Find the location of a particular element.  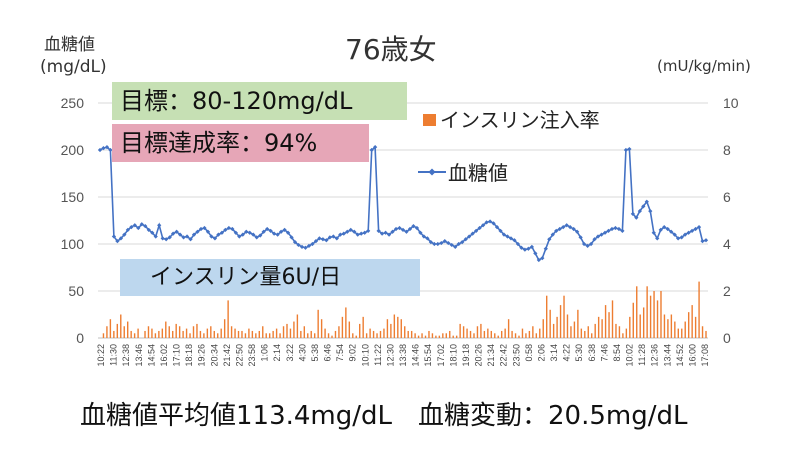

x-tick-label: 21:42 is located at coordinates (227, 355).